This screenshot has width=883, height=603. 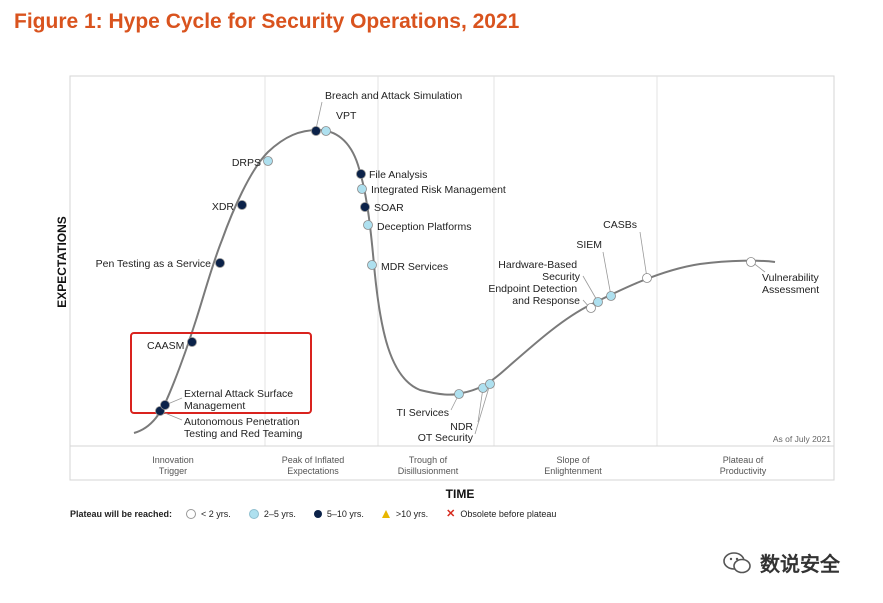 I want to click on leader-hbs, so click(x=590, y=289).